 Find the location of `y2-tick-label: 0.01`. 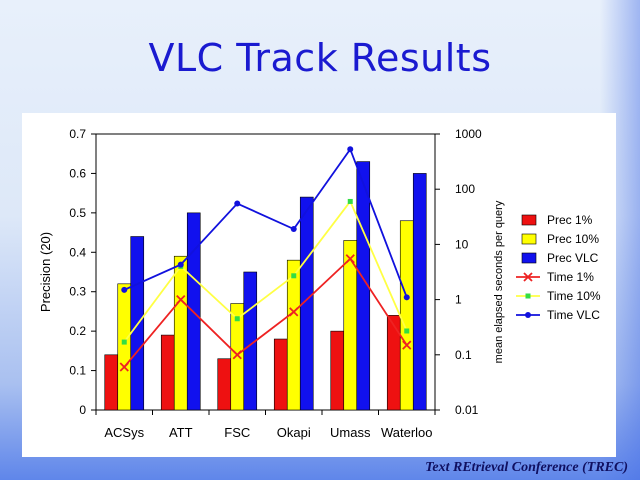

y2-tick-label: 0.01 is located at coordinates (467, 410).